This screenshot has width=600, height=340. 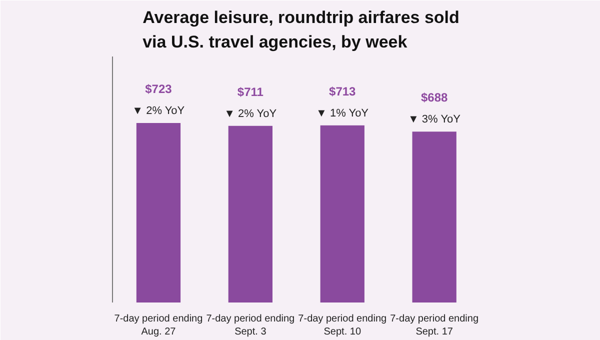 What do you see at coordinates (434, 326) in the screenshot?
I see `x-tick-label: 7-day period ending Sept. 17` at bounding box center [434, 326].